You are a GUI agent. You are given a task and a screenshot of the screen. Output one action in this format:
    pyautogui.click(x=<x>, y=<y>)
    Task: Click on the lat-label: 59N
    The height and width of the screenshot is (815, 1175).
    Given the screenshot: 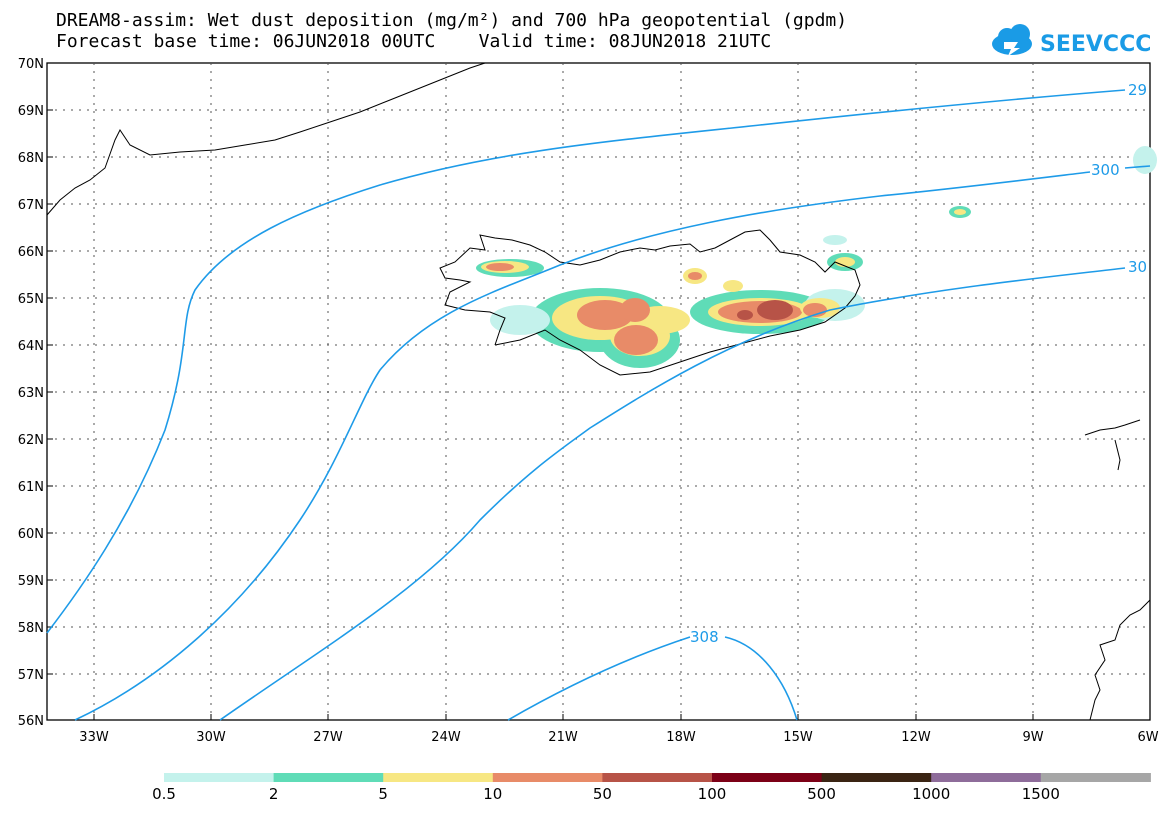 What is the action you would take?
    pyautogui.click(x=31, y=581)
    